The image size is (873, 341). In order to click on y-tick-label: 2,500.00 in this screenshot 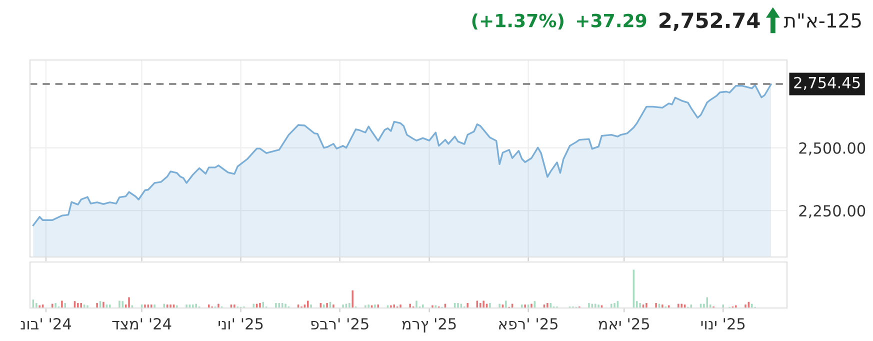, I will do `click(832, 149)`.